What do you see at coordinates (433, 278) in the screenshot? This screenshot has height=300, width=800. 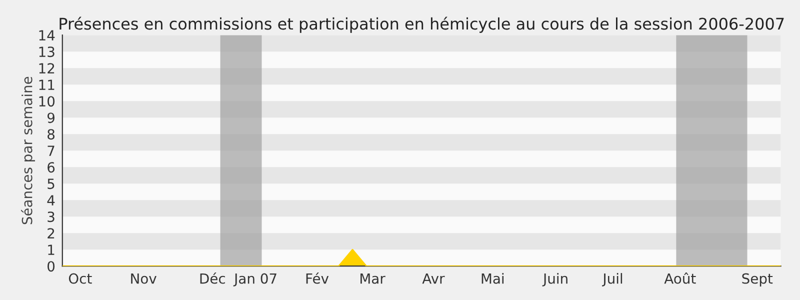 I see `x-tick-label: Avr` at bounding box center [433, 278].